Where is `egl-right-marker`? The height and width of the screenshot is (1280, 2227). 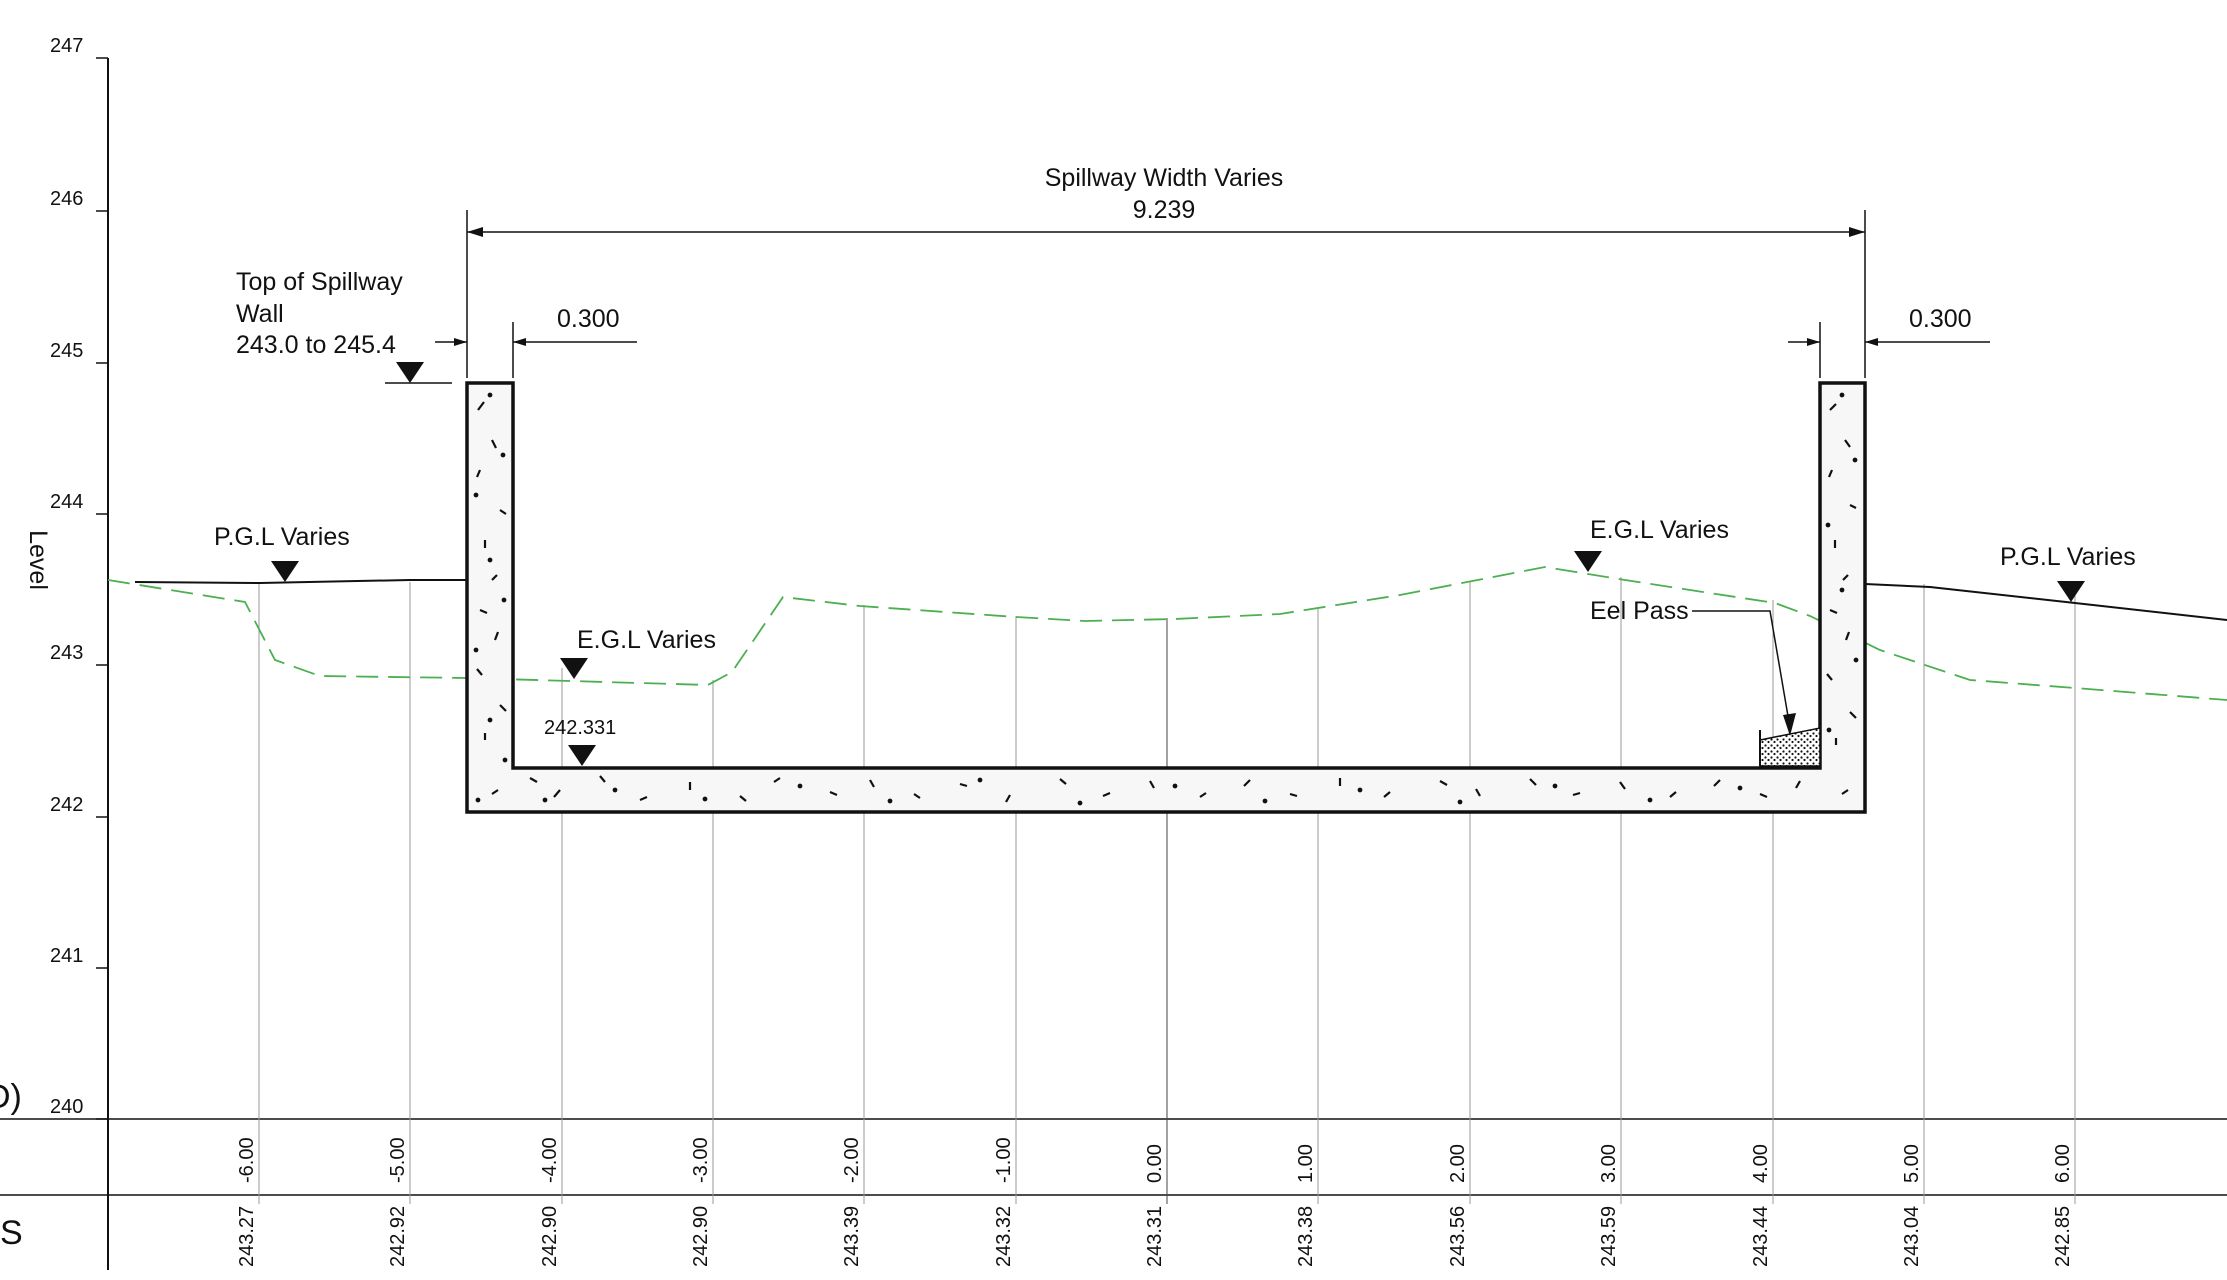 egl-right-marker is located at coordinates (1588, 561).